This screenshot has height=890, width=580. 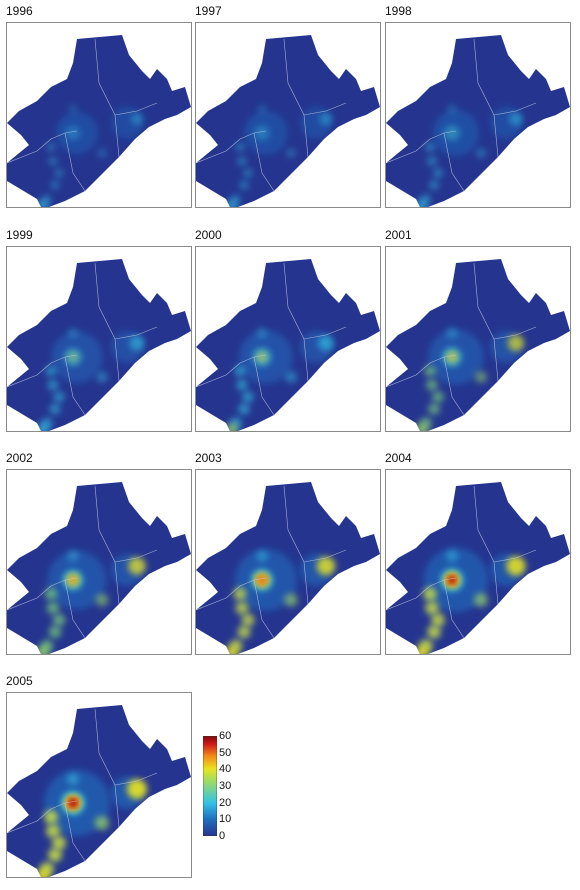 What do you see at coordinates (210, 786) in the screenshot?
I see `colorbar-gradient` at bounding box center [210, 786].